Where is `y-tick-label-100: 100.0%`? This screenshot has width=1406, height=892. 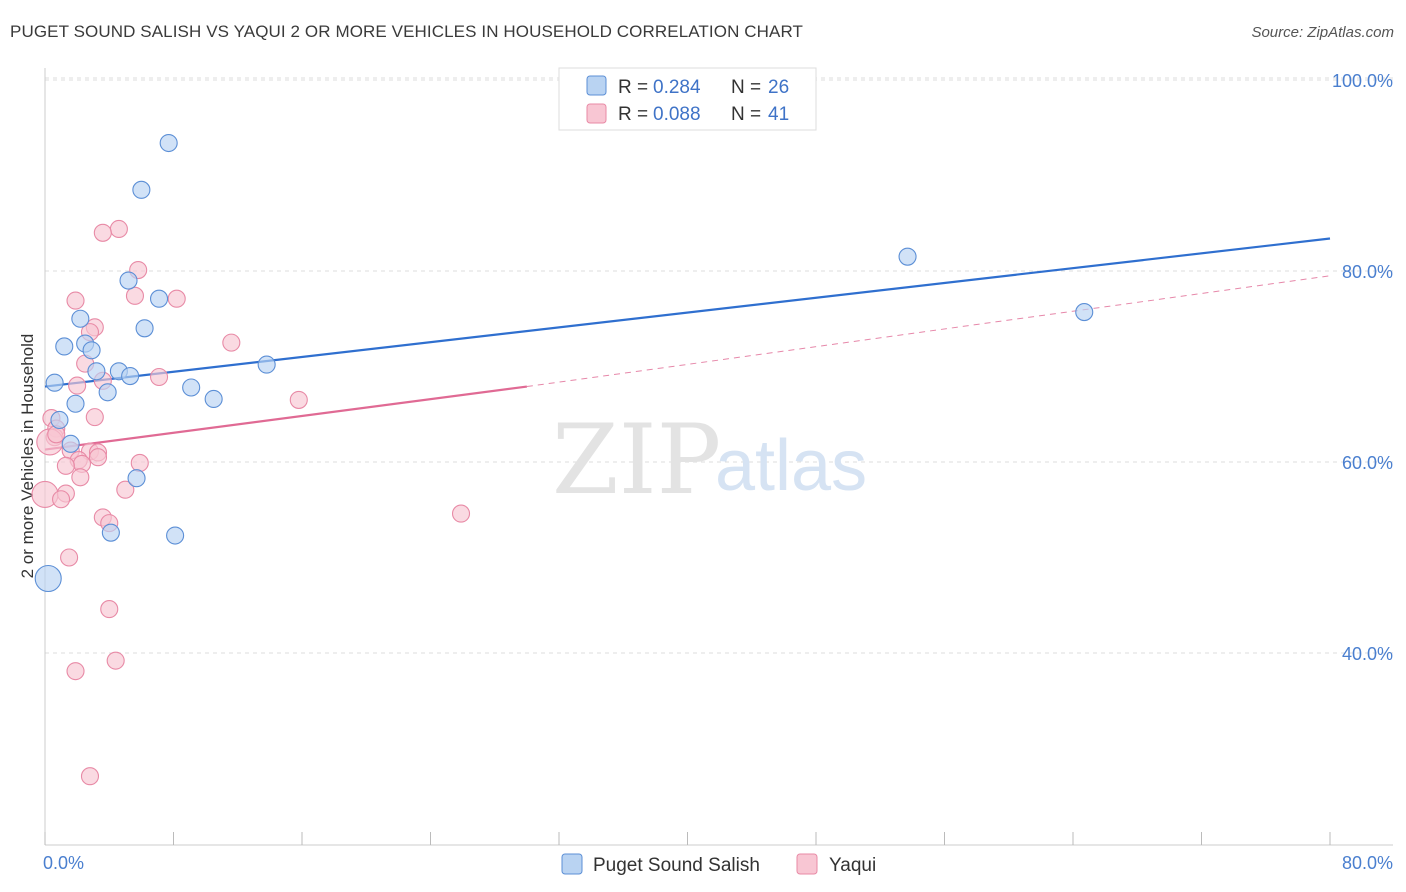
y-tick-label-100: 100.0% is located at coordinates (1362, 81).